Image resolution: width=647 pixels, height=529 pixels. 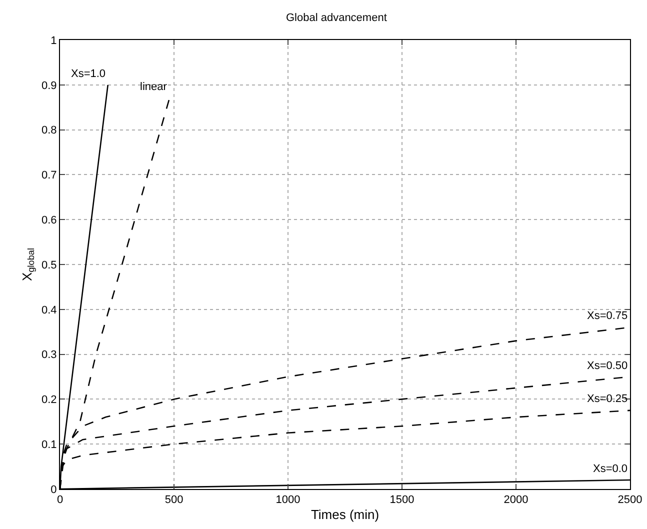 I want to click on x-tick-label: 1000, so click(x=288, y=500).